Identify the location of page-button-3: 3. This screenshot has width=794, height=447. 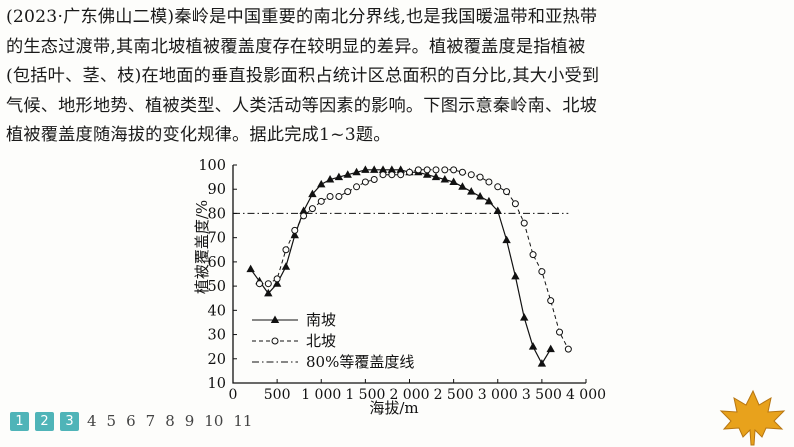
(69, 421).